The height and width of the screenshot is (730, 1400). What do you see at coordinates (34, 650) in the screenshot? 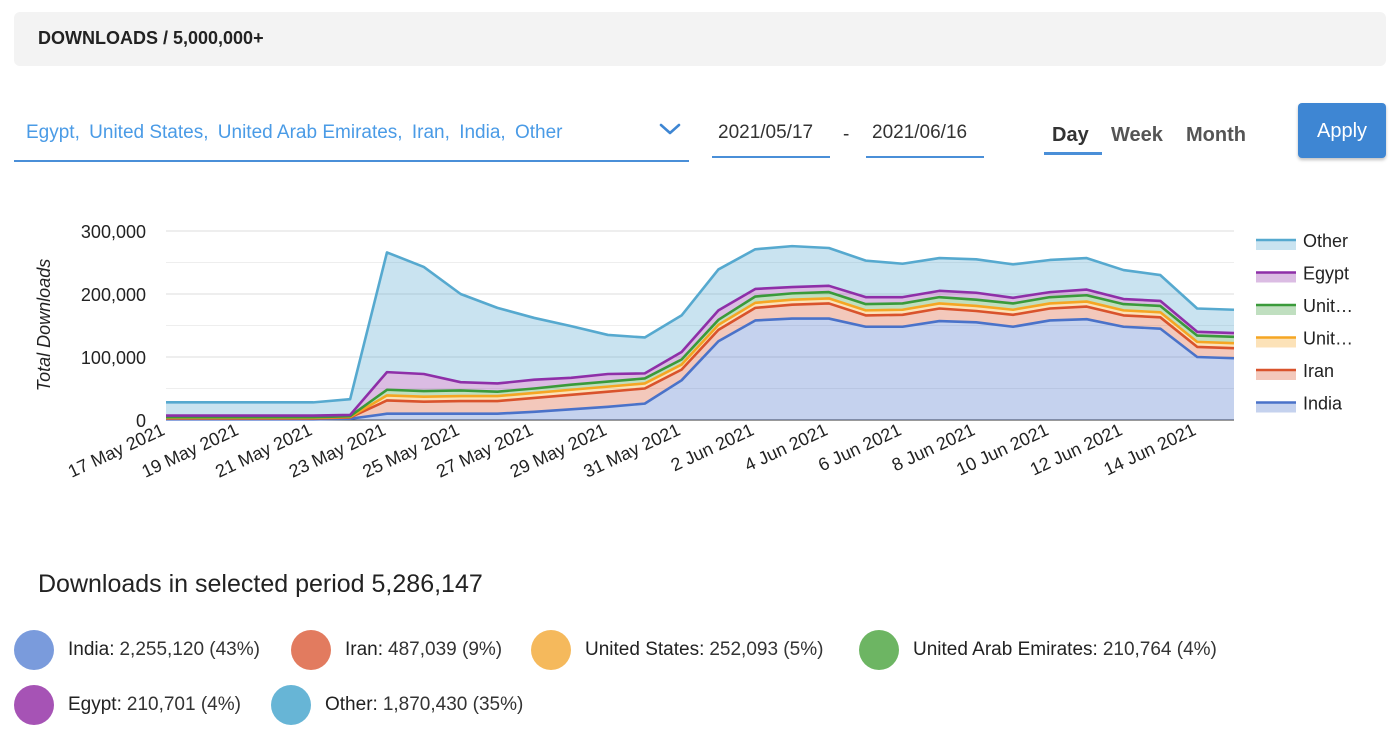
I see `india-dot` at bounding box center [34, 650].